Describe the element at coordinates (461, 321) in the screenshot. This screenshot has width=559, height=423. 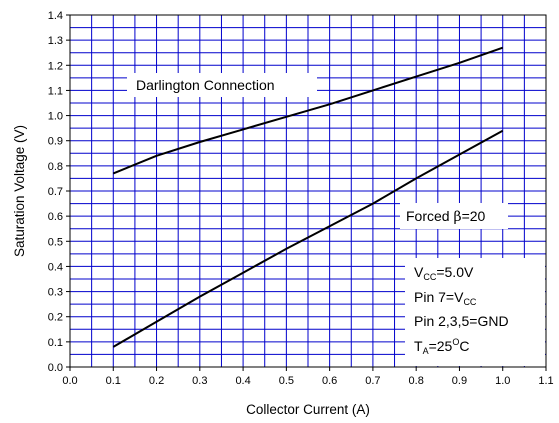
I see `gnd-condition: Pin 2,3,5=GND` at that location.